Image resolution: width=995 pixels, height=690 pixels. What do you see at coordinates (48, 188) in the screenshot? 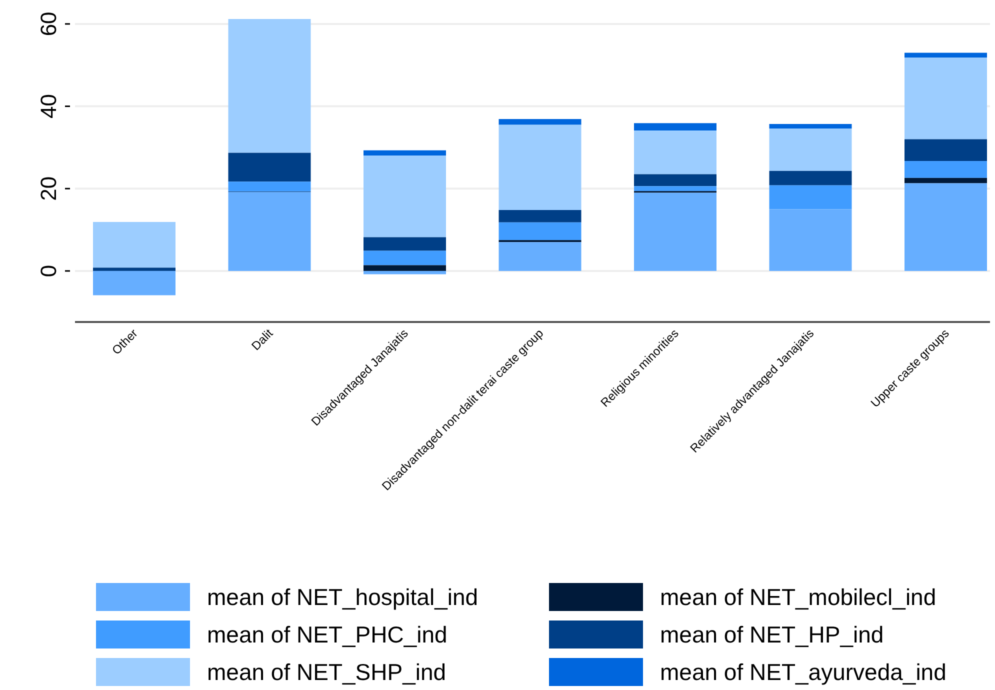
I see `y-tick-label: 20` at bounding box center [48, 188].